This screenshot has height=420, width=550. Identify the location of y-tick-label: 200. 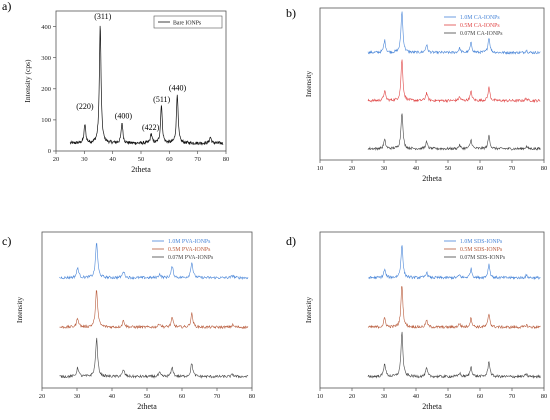
(46, 89).